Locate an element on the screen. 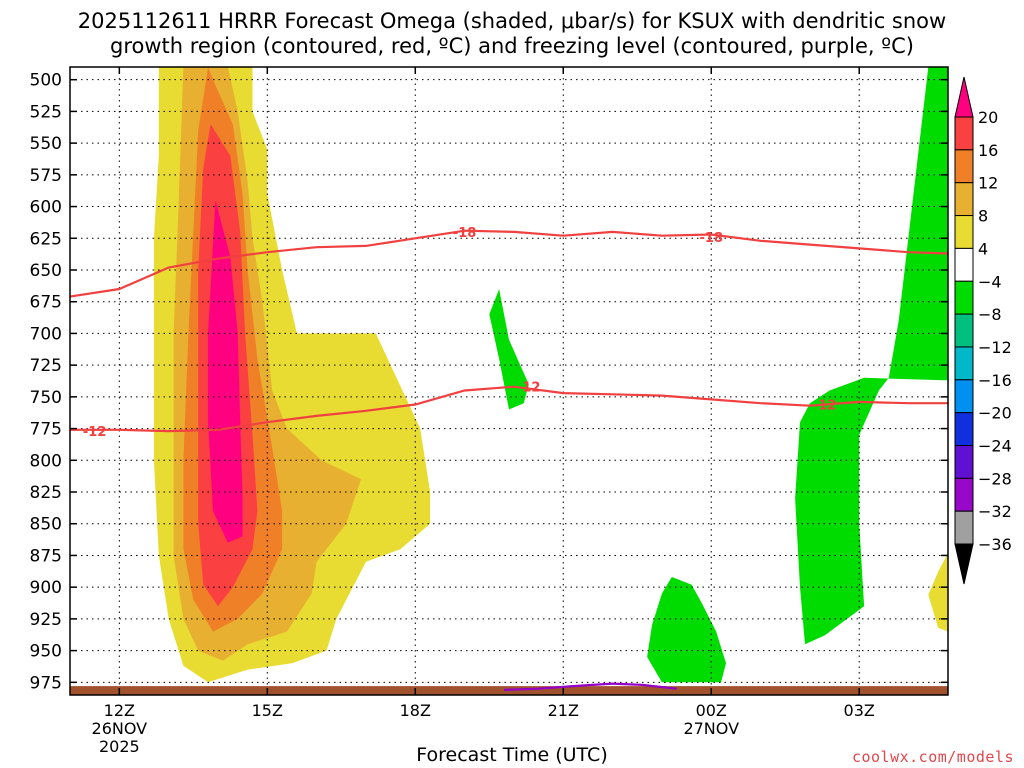  x-tick-label-27: 03Z is located at coordinates (859, 710).